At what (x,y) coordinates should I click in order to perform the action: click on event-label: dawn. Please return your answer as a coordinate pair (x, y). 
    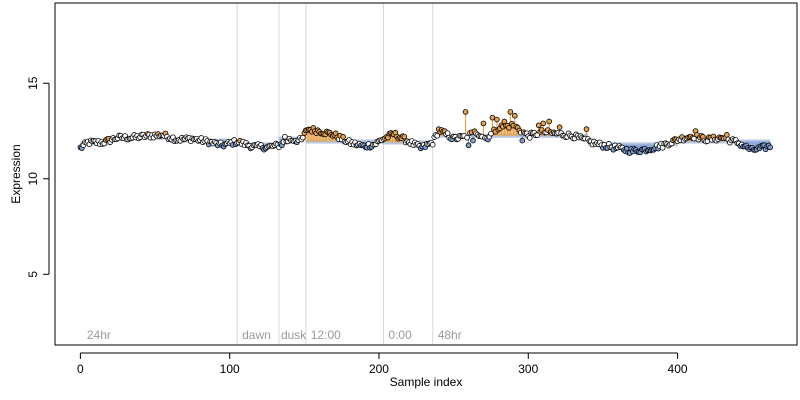
    Looking at the image, I should click on (256, 335).